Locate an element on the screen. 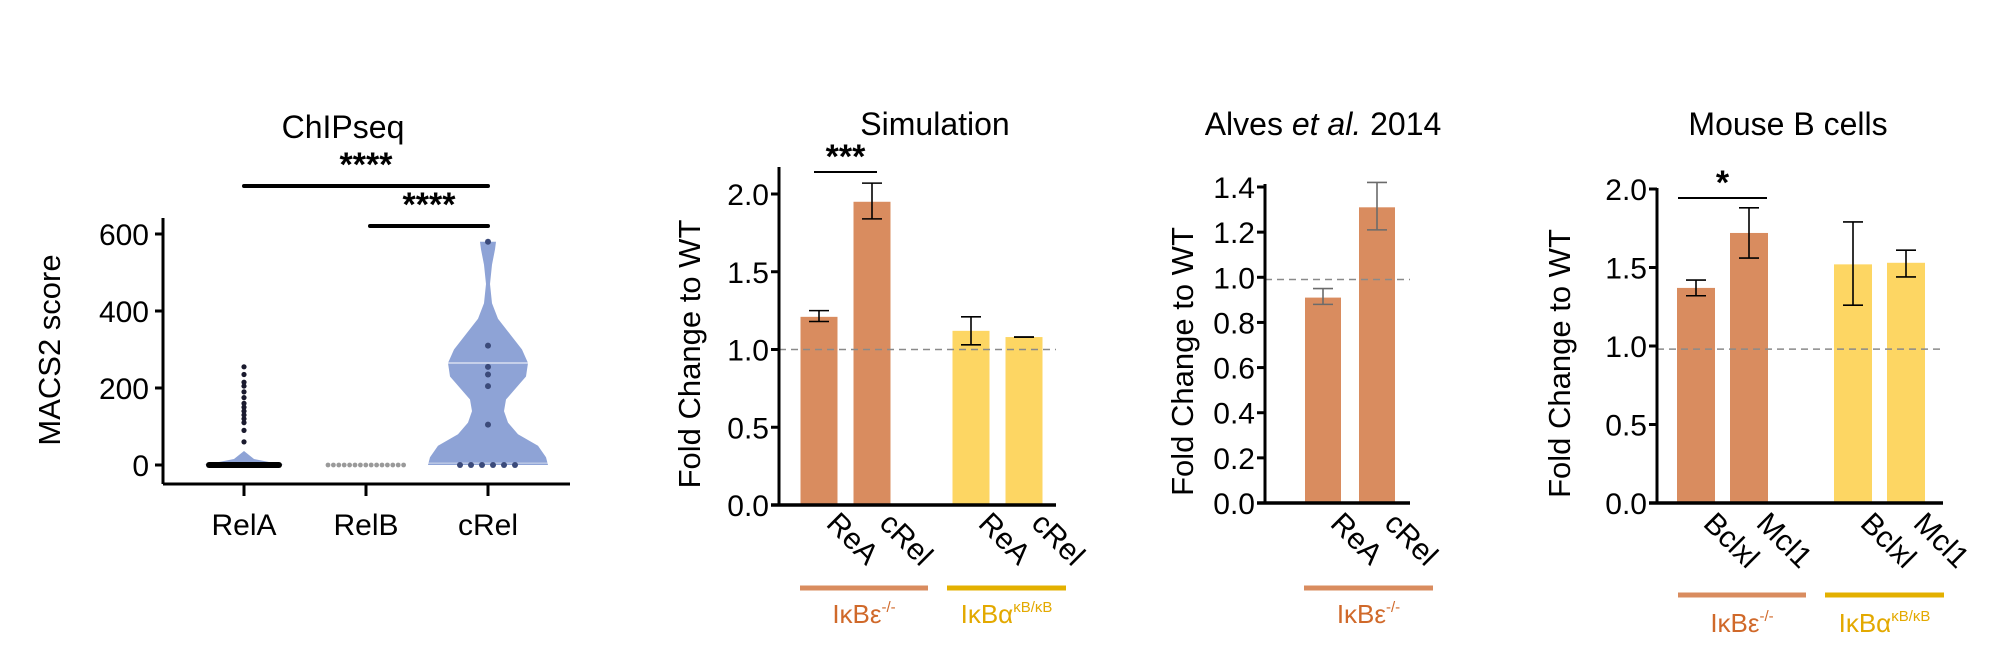 The width and height of the screenshot is (2000, 667). y-tick-label: 0 is located at coordinates (140, 466).